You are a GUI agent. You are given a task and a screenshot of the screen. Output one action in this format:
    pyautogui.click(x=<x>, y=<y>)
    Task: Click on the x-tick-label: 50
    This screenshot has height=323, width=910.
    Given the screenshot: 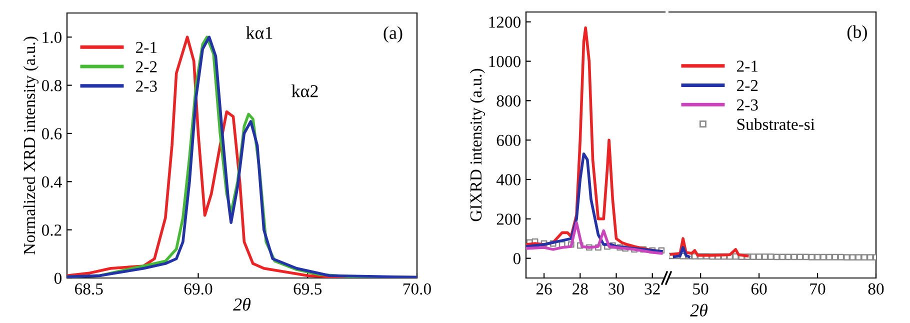 What is the action you would take?
    pyautogui.click(x=700, y=289)
    